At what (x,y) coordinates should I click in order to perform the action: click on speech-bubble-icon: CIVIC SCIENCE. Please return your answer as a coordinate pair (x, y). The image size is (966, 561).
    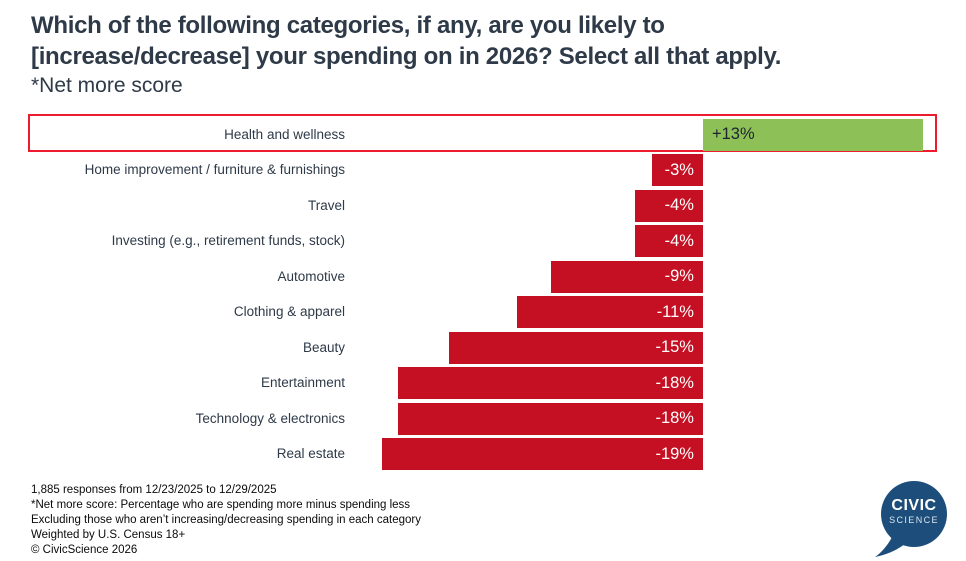
    Looking at the image, I should click on (911, 519).